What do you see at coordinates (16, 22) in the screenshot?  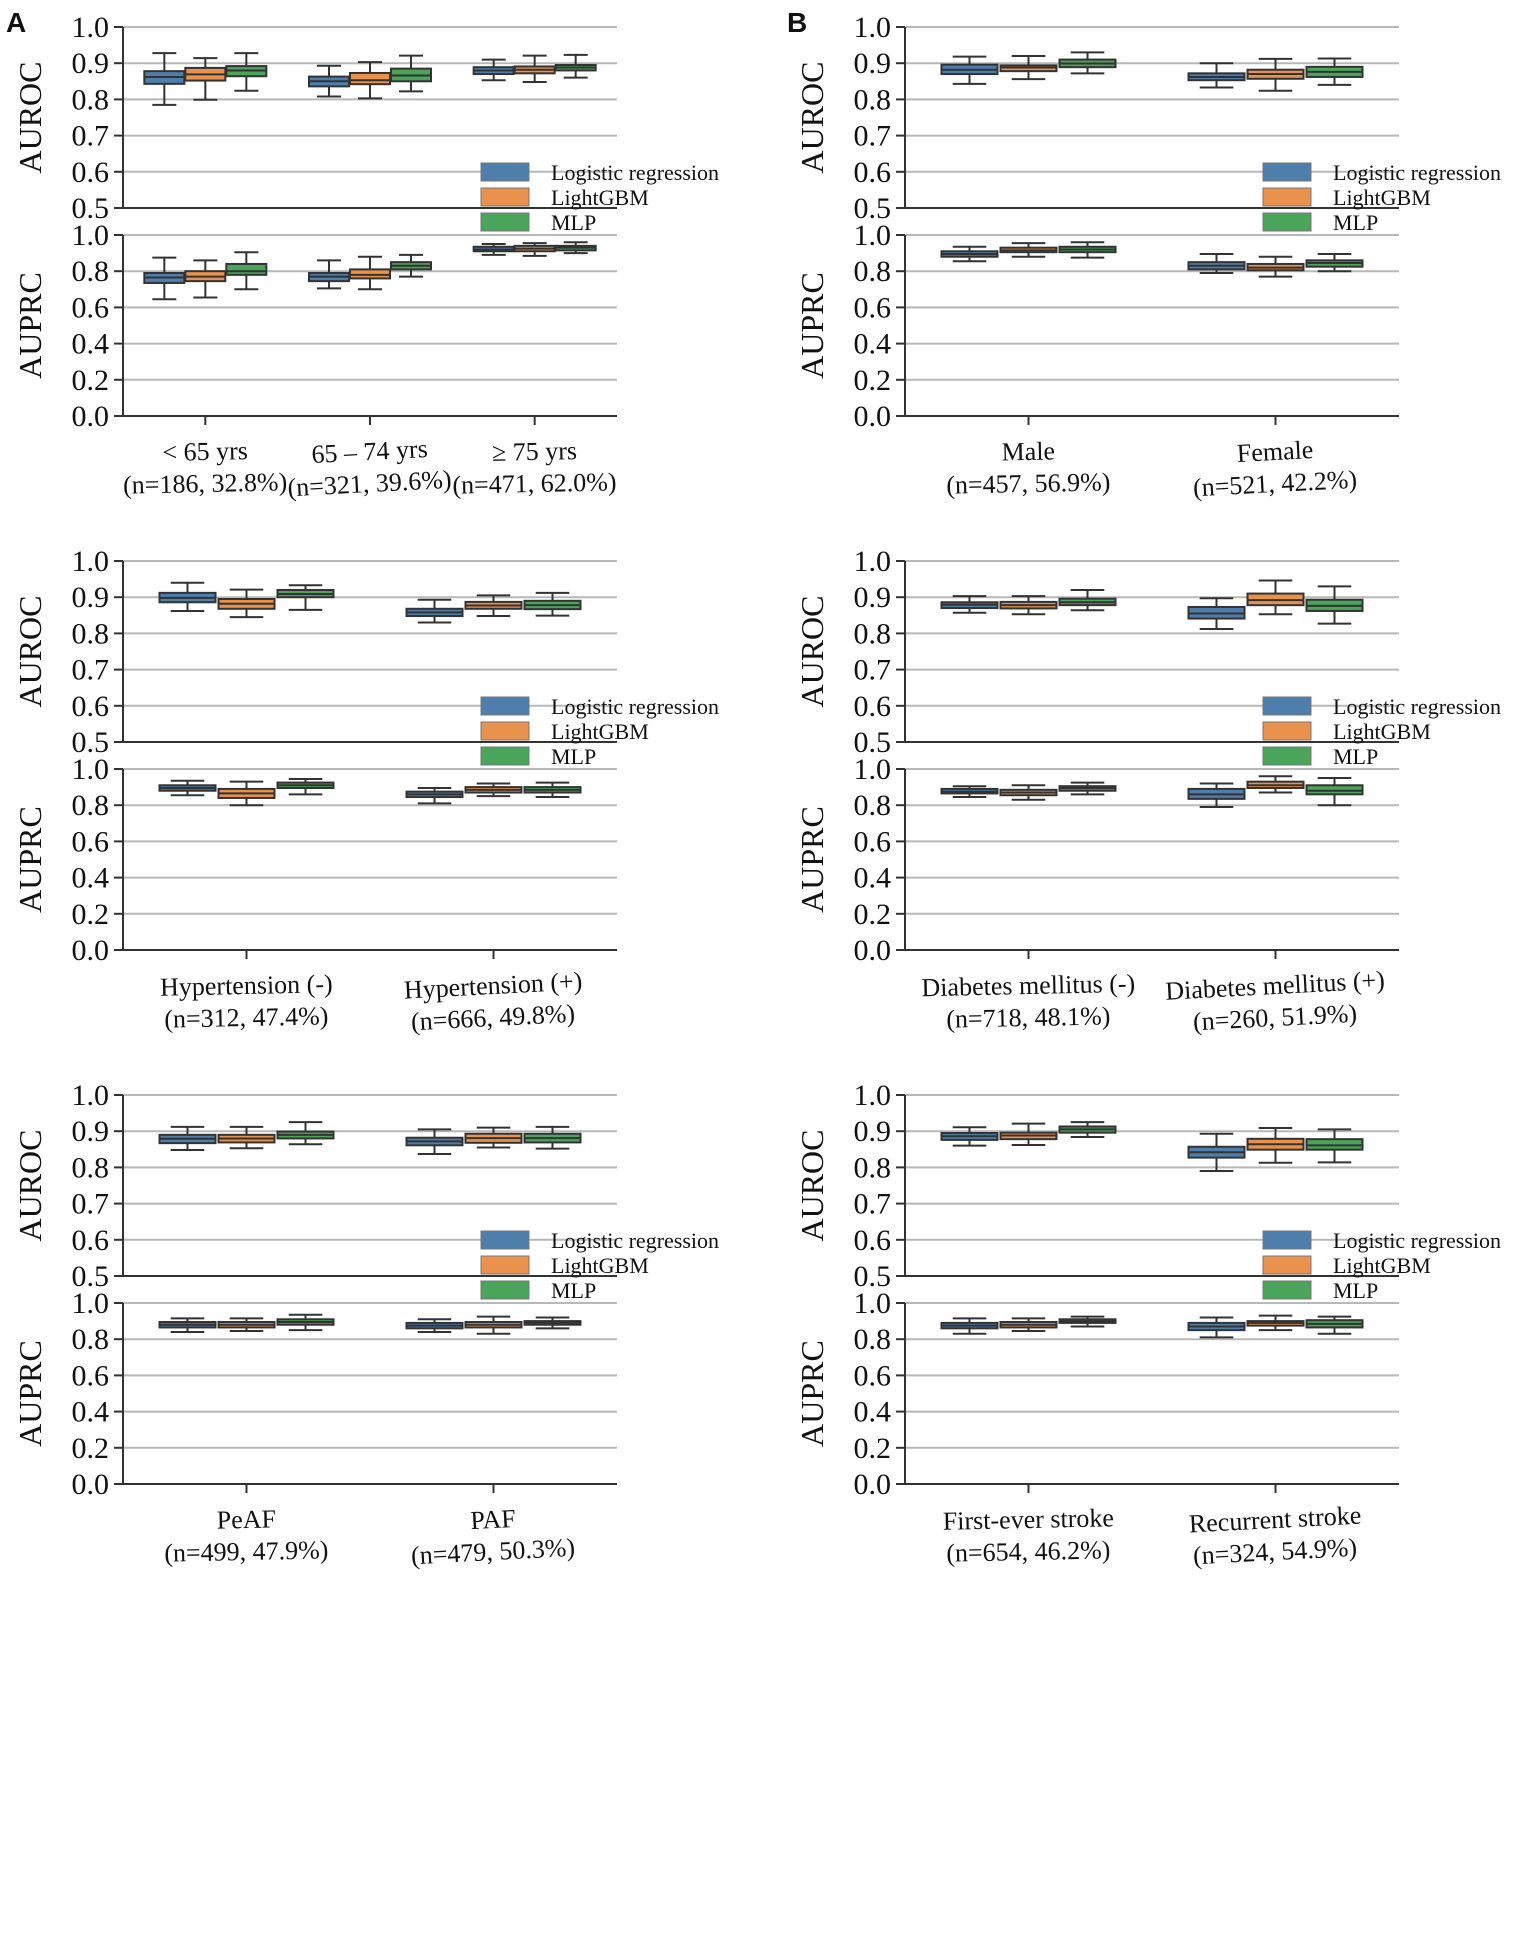 I see `panel-label-a: A` at bounding box center [16, 22].